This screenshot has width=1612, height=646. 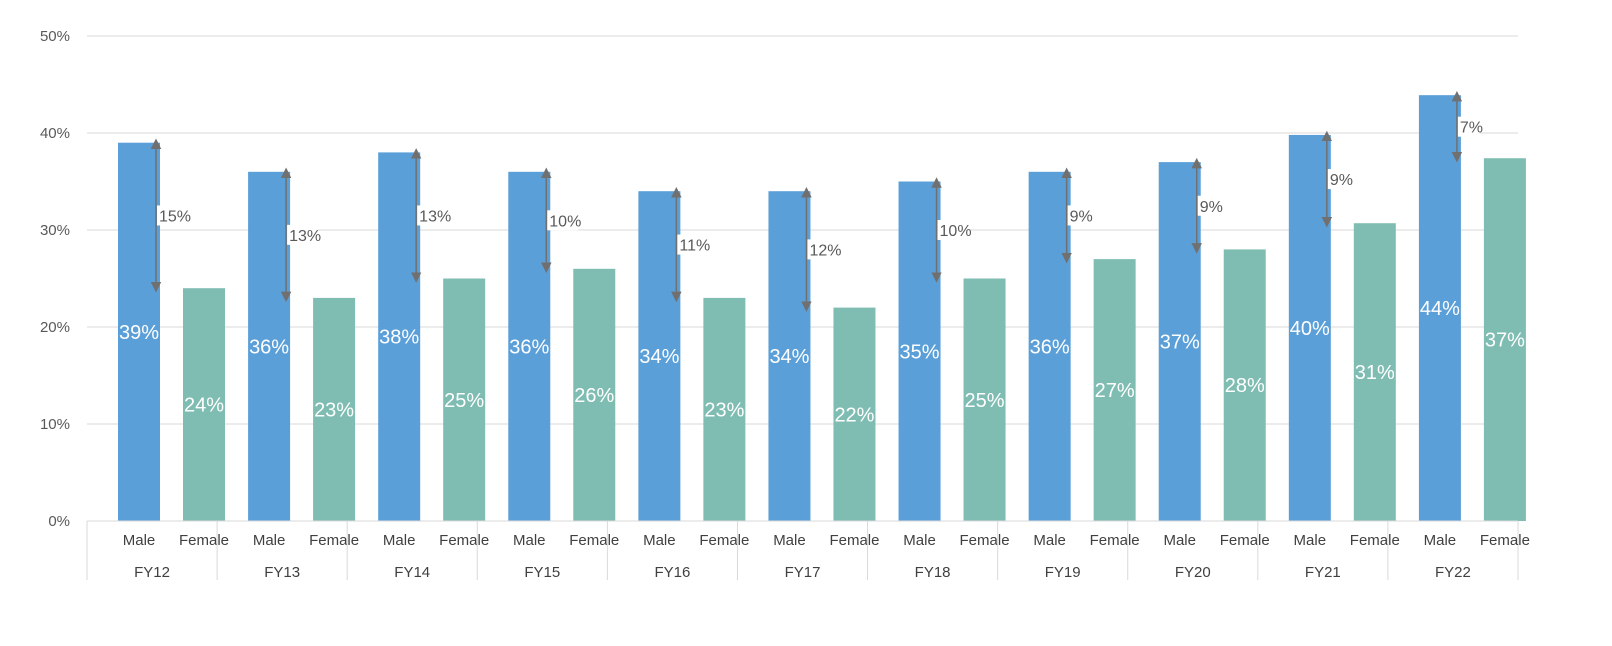 I want to click on bar-label-male: 35%, so click(x=920, y=352).